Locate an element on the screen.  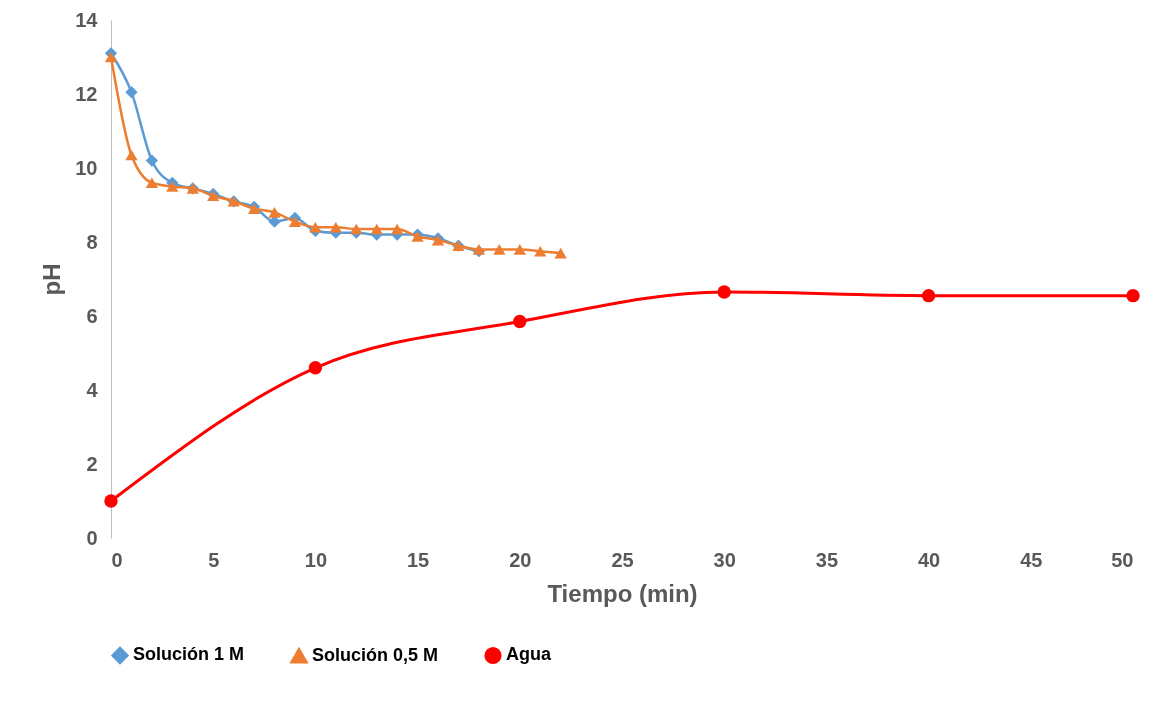
x-tick-label: 45 is located at coordinates (1031, 559).